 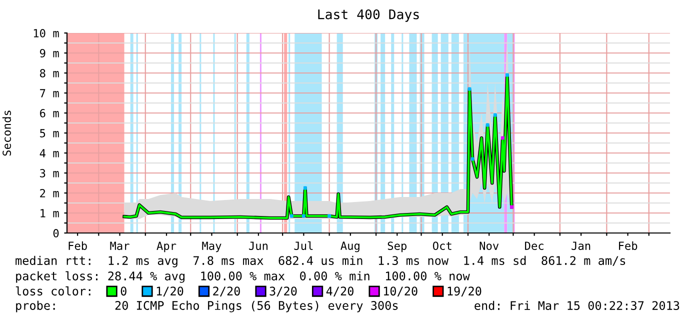 What do you see at coordinates (53, 291) in the screenshot?
I see `legend-title: loss color:` at bounding box center [53, 291].